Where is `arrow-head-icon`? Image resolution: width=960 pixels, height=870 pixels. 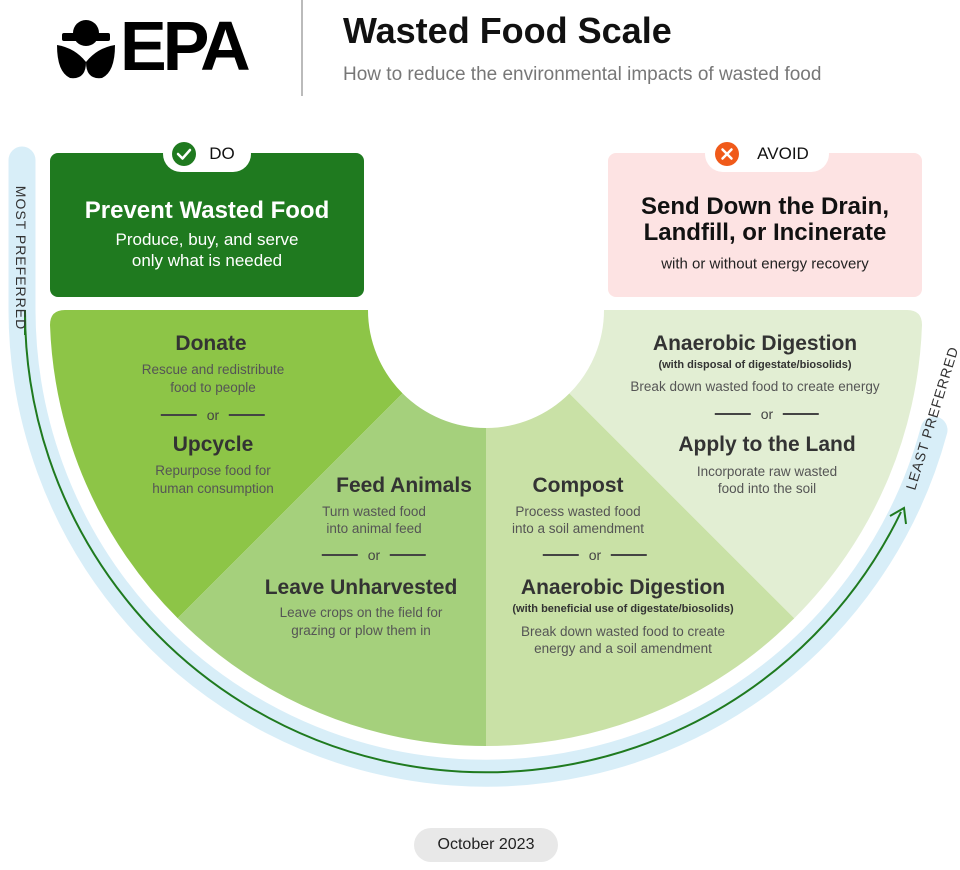
arrow-head-icon is located at coordinates (898, 515).